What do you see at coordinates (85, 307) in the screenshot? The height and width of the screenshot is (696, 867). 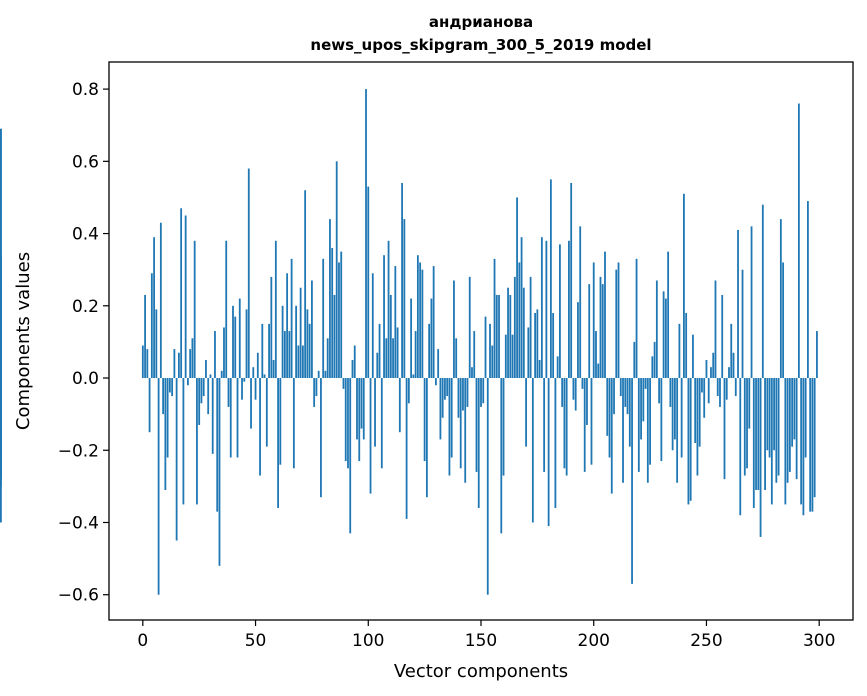 I see `y-tick-label: 0.2` at bounding box center [85, 307].